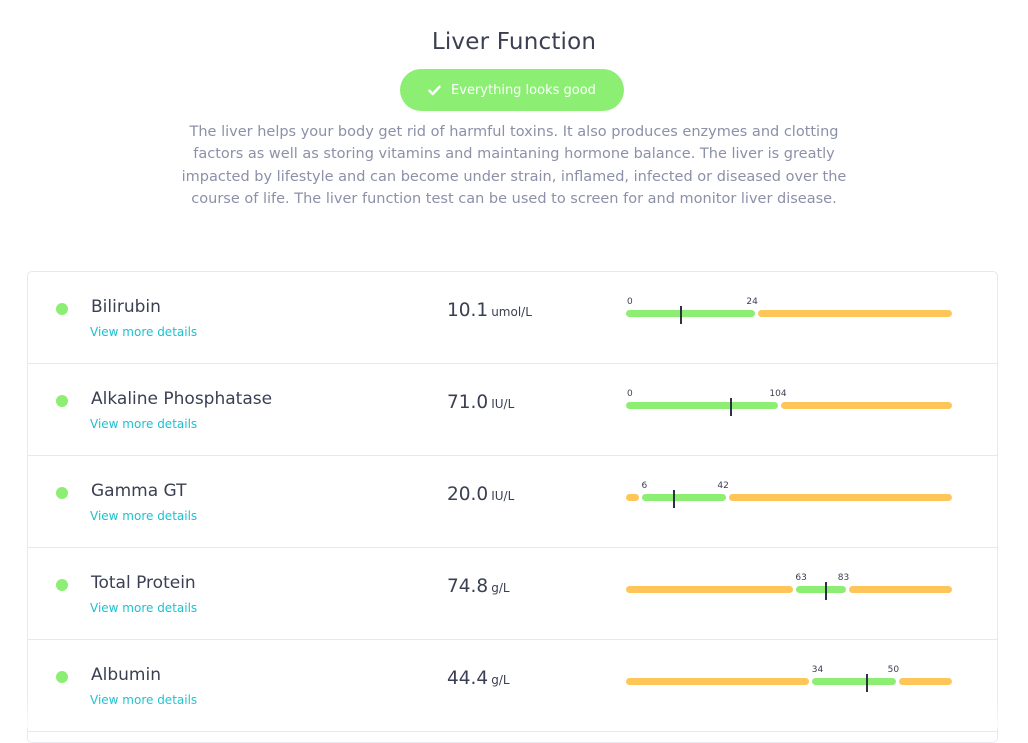 The height and width of the screenshot is (743, 1028). I want to click on threshold-label: 34, so click(817, 670).